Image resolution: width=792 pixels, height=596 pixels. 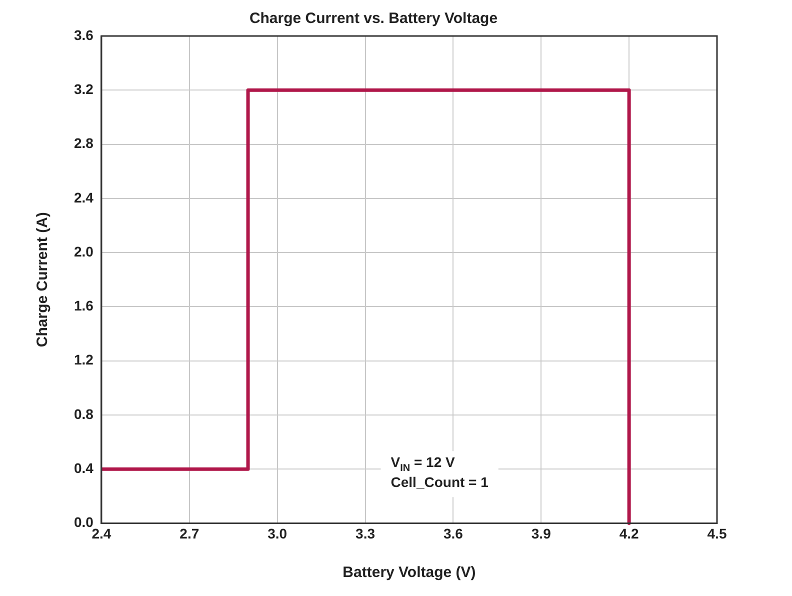 What do you see at coordinates (278, 533) in the screenshot?
I see `x-tick-label: 3.0` at bounding box center [278, 533].